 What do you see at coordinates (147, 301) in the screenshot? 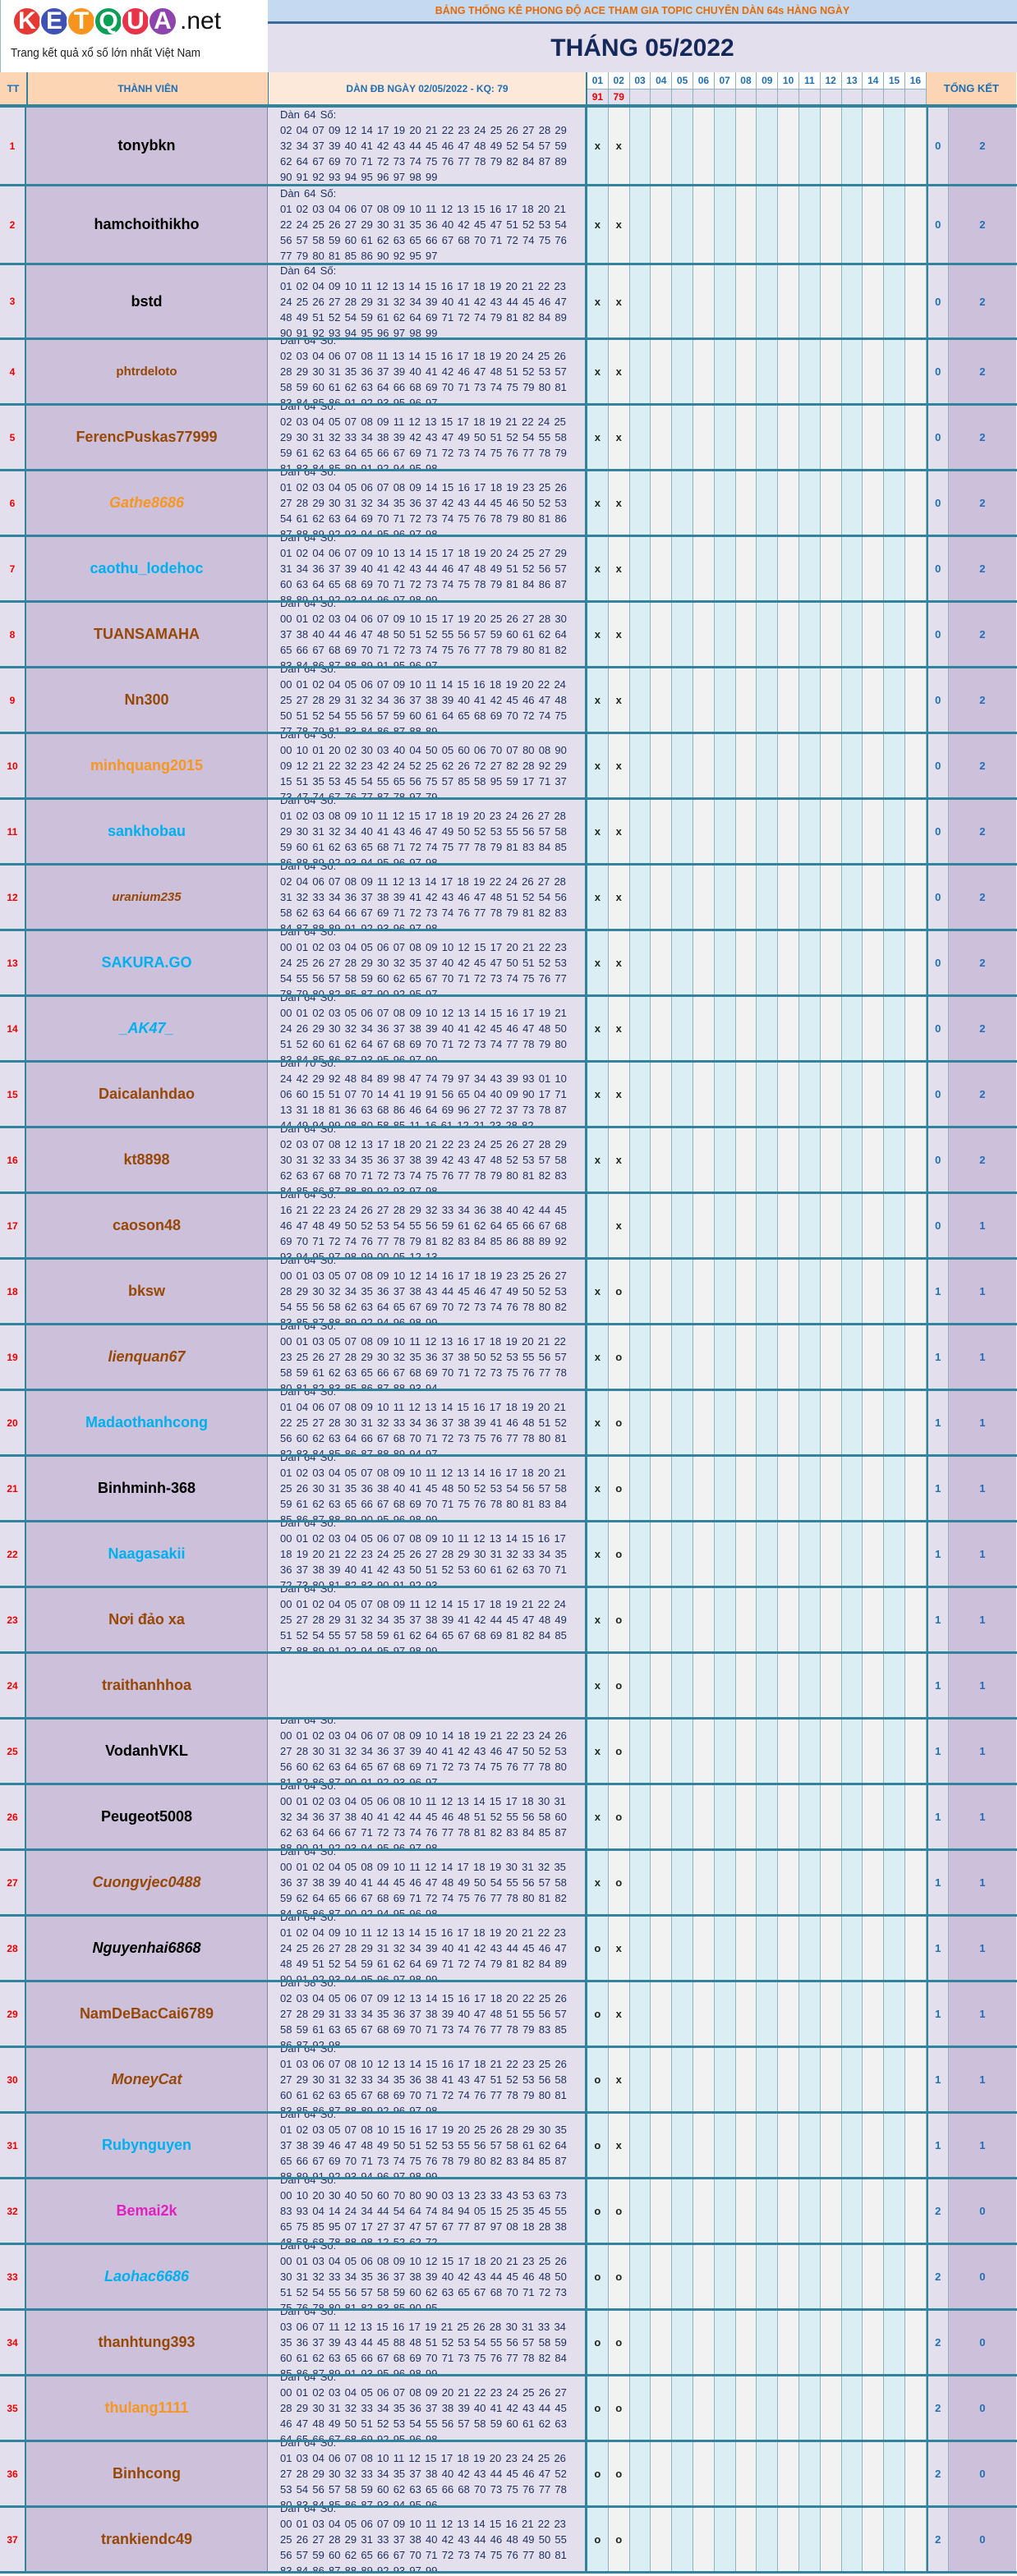
I see `member-name: bstd` at bounding box center [147, 301].